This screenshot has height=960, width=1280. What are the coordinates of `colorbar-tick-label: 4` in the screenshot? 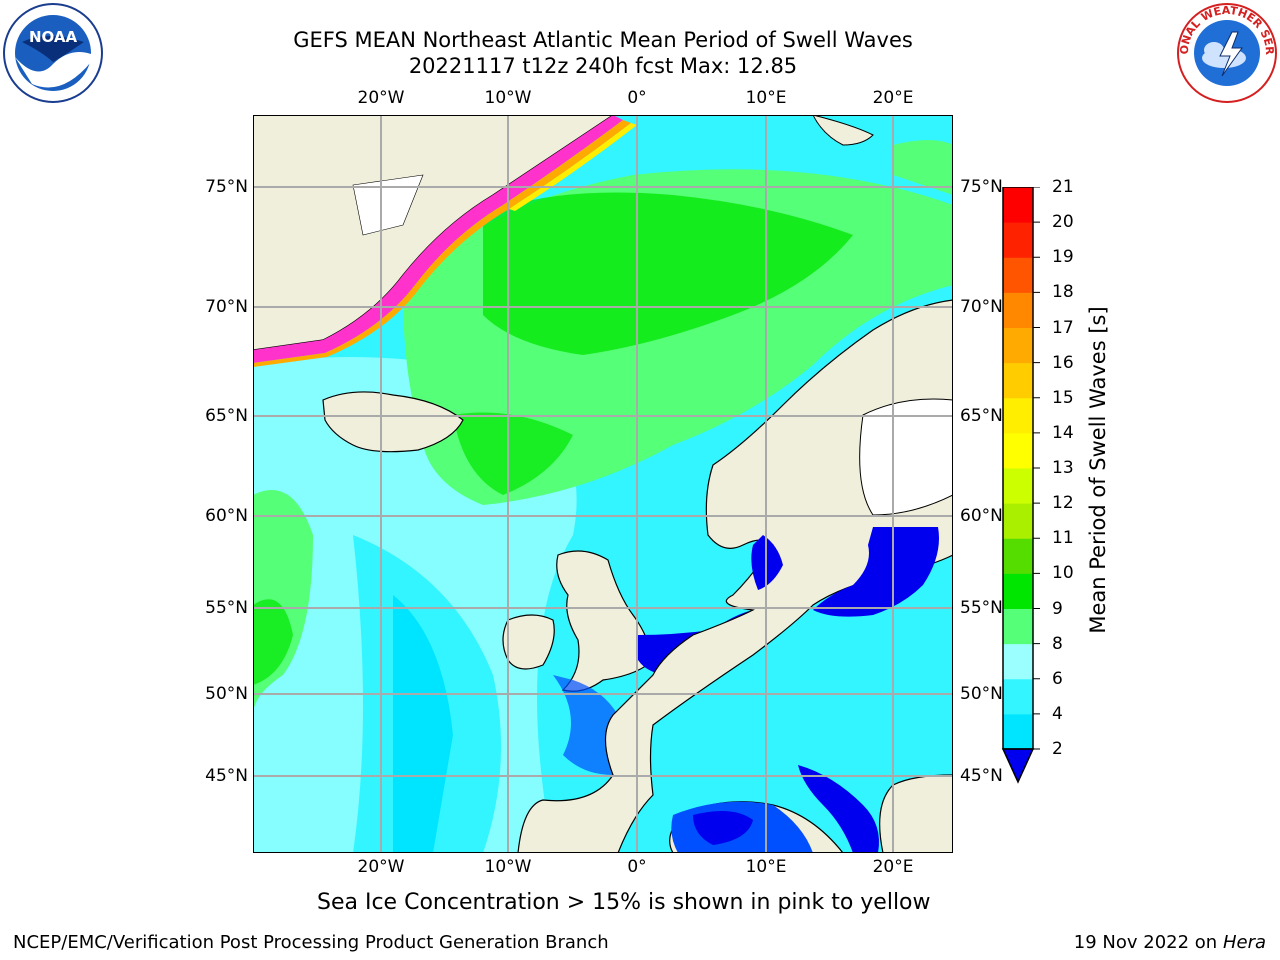 It's located at (1057, 713).